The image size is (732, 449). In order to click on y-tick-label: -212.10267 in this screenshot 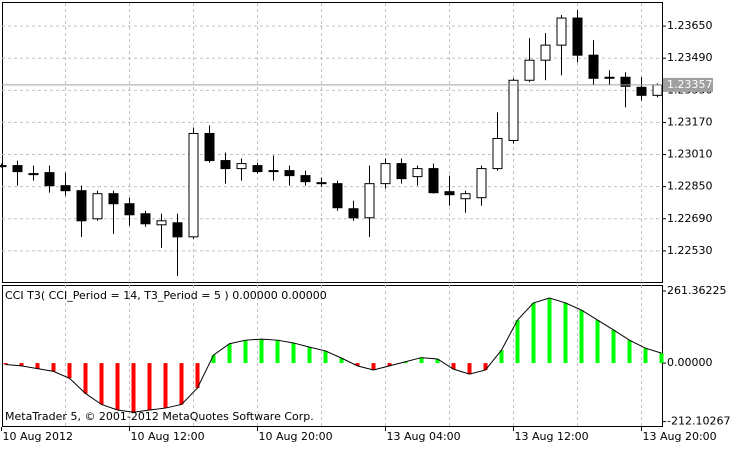, I will do `click(698, 421)`.